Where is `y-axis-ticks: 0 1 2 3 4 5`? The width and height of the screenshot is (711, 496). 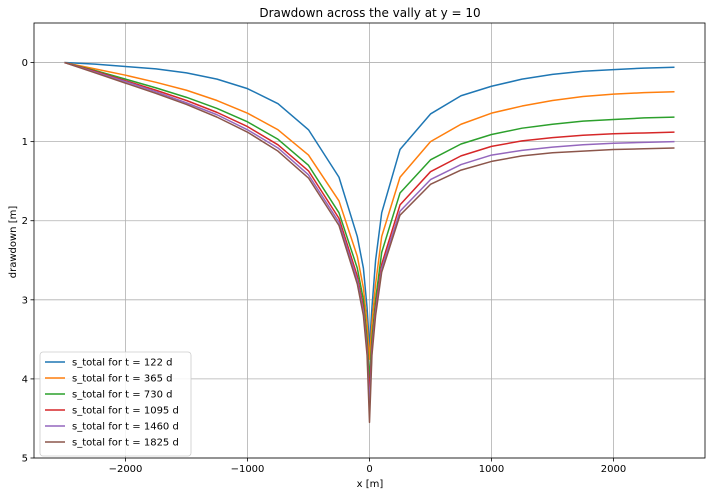 y-axis-ticks: 0 1 2 3 4 5 is located at coordinates (28, 261).